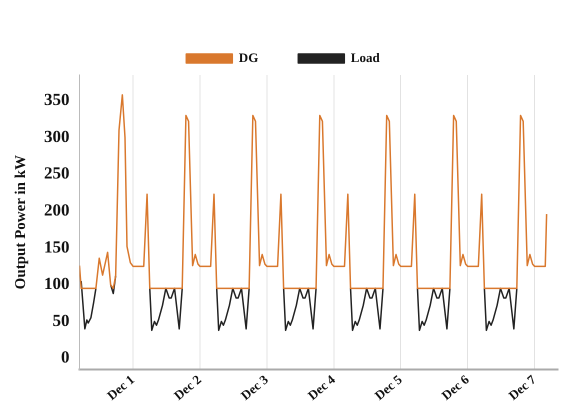  Describe the element at coordinates (523, 387) in the screenshot. I see `x-tick-label: Dec 7` at that location.